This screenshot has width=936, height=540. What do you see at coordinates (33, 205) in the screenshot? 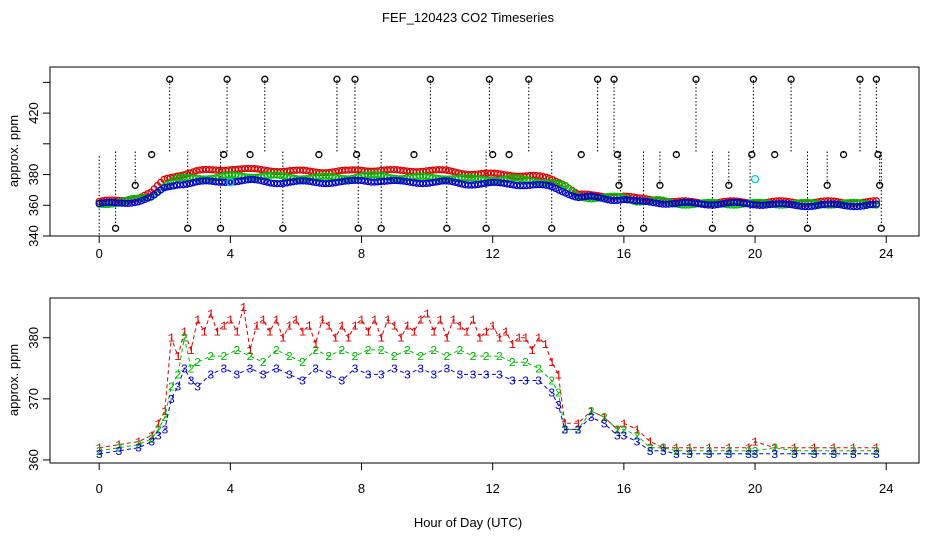
I see `top-y-tick-label: 360` at bounding box center [33, 205].